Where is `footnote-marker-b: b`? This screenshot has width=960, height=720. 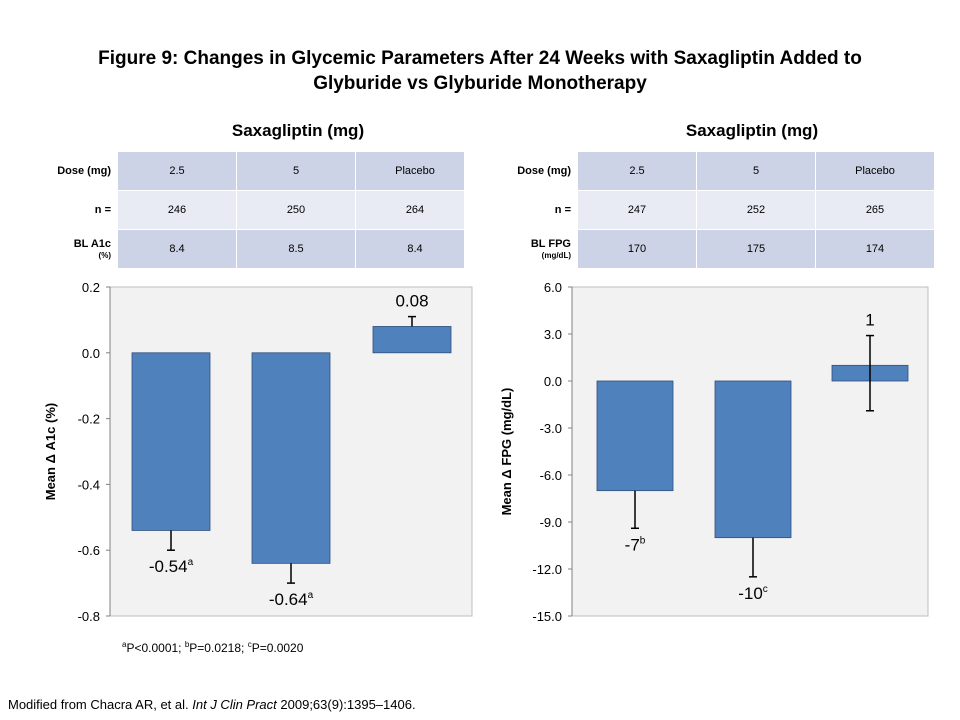 footnote-marker-b: b is located at coordinates (187, 644).